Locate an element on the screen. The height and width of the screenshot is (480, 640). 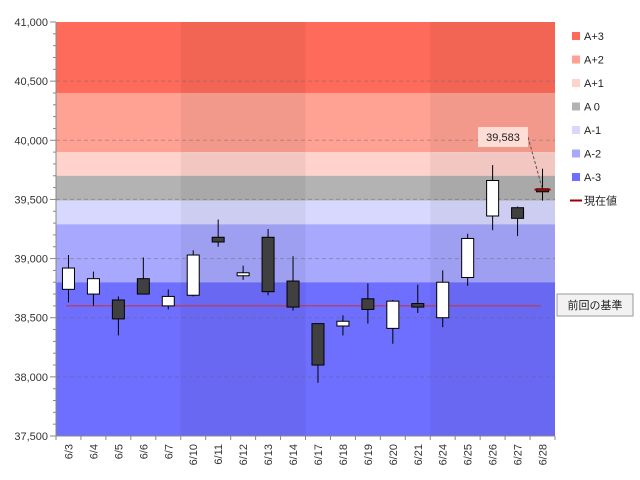
x-tick-label: 6/28 is located at coordinates (544, 454).